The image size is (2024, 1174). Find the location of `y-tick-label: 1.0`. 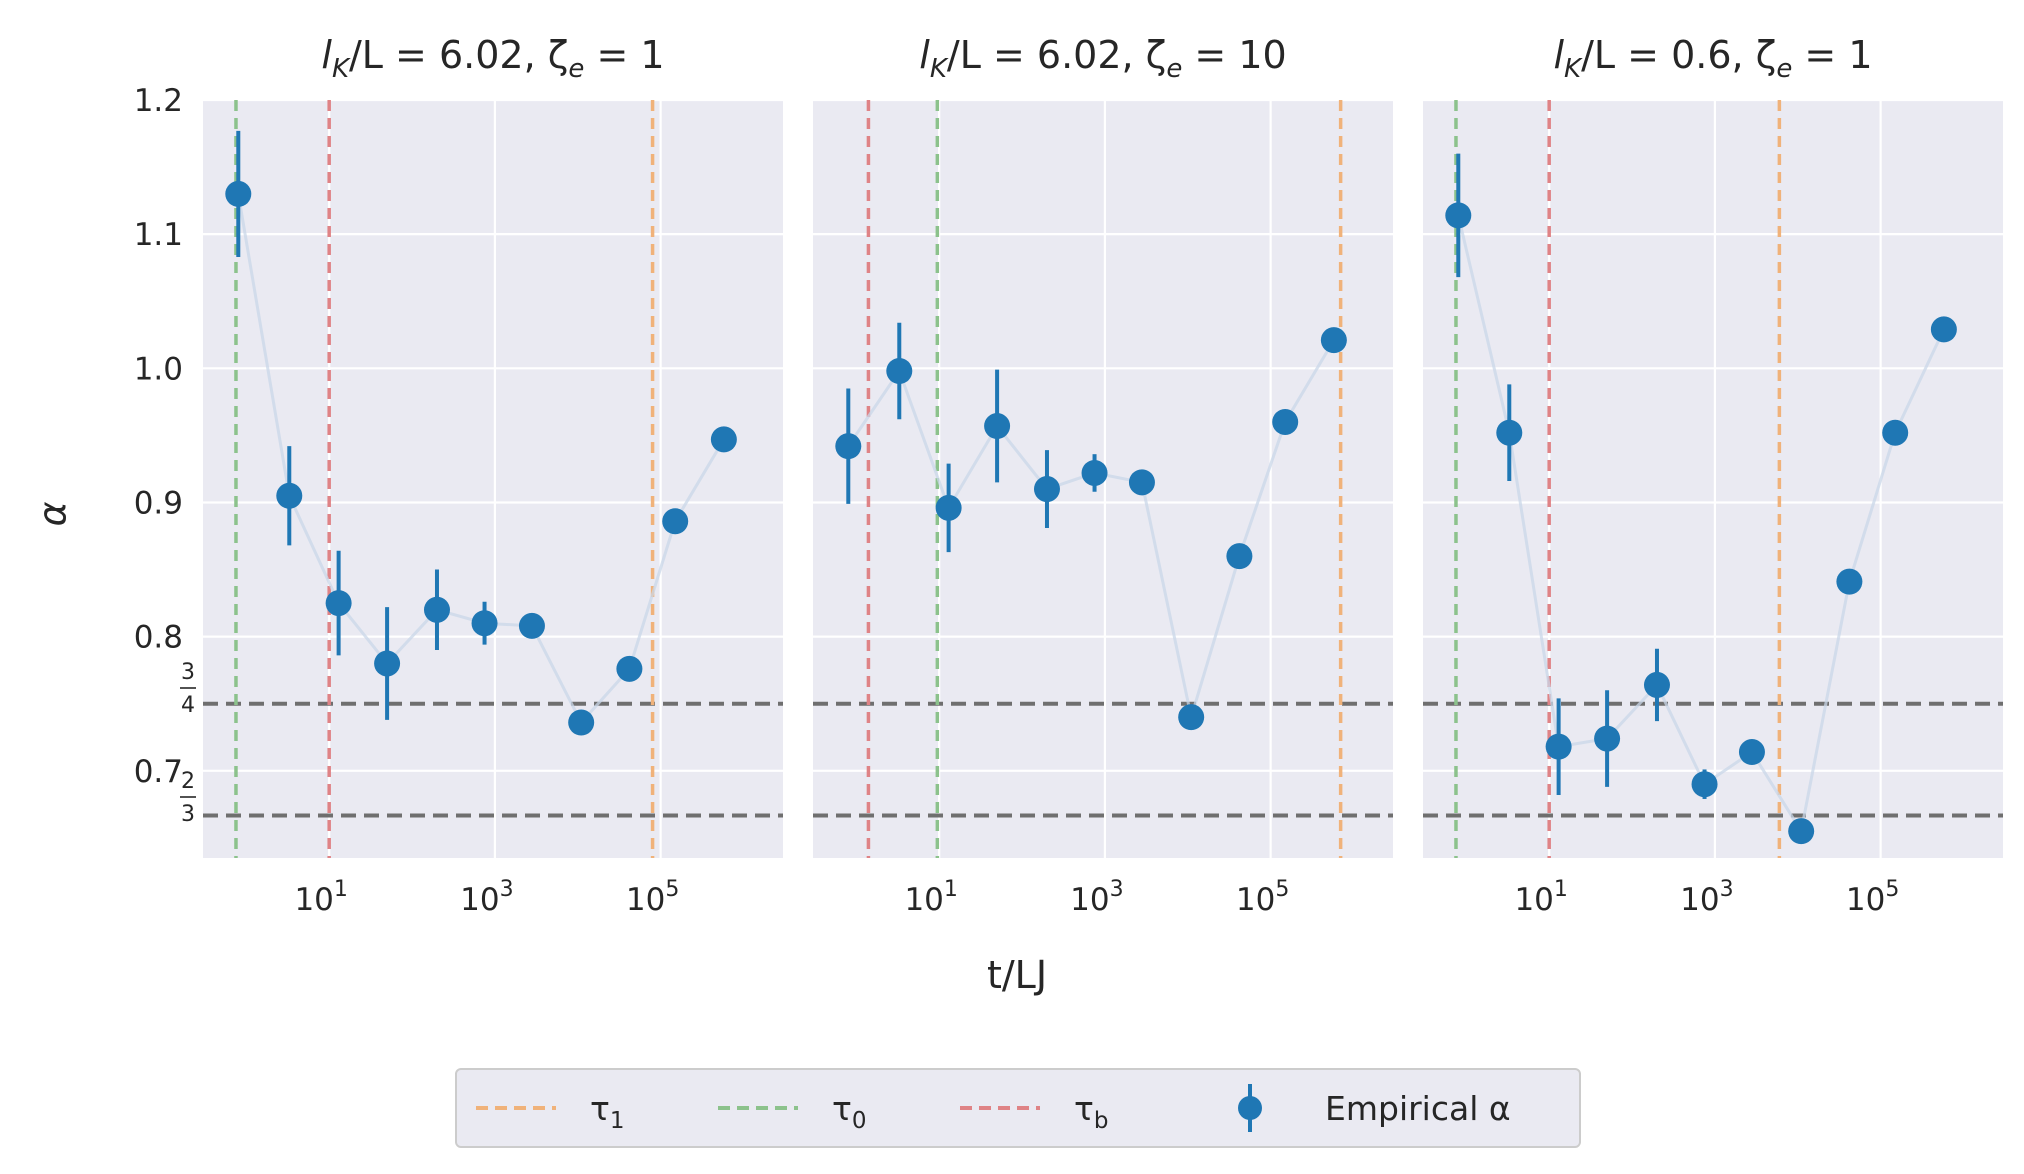

y-tick-label: 1.0 is located at coordinates (158, 369).